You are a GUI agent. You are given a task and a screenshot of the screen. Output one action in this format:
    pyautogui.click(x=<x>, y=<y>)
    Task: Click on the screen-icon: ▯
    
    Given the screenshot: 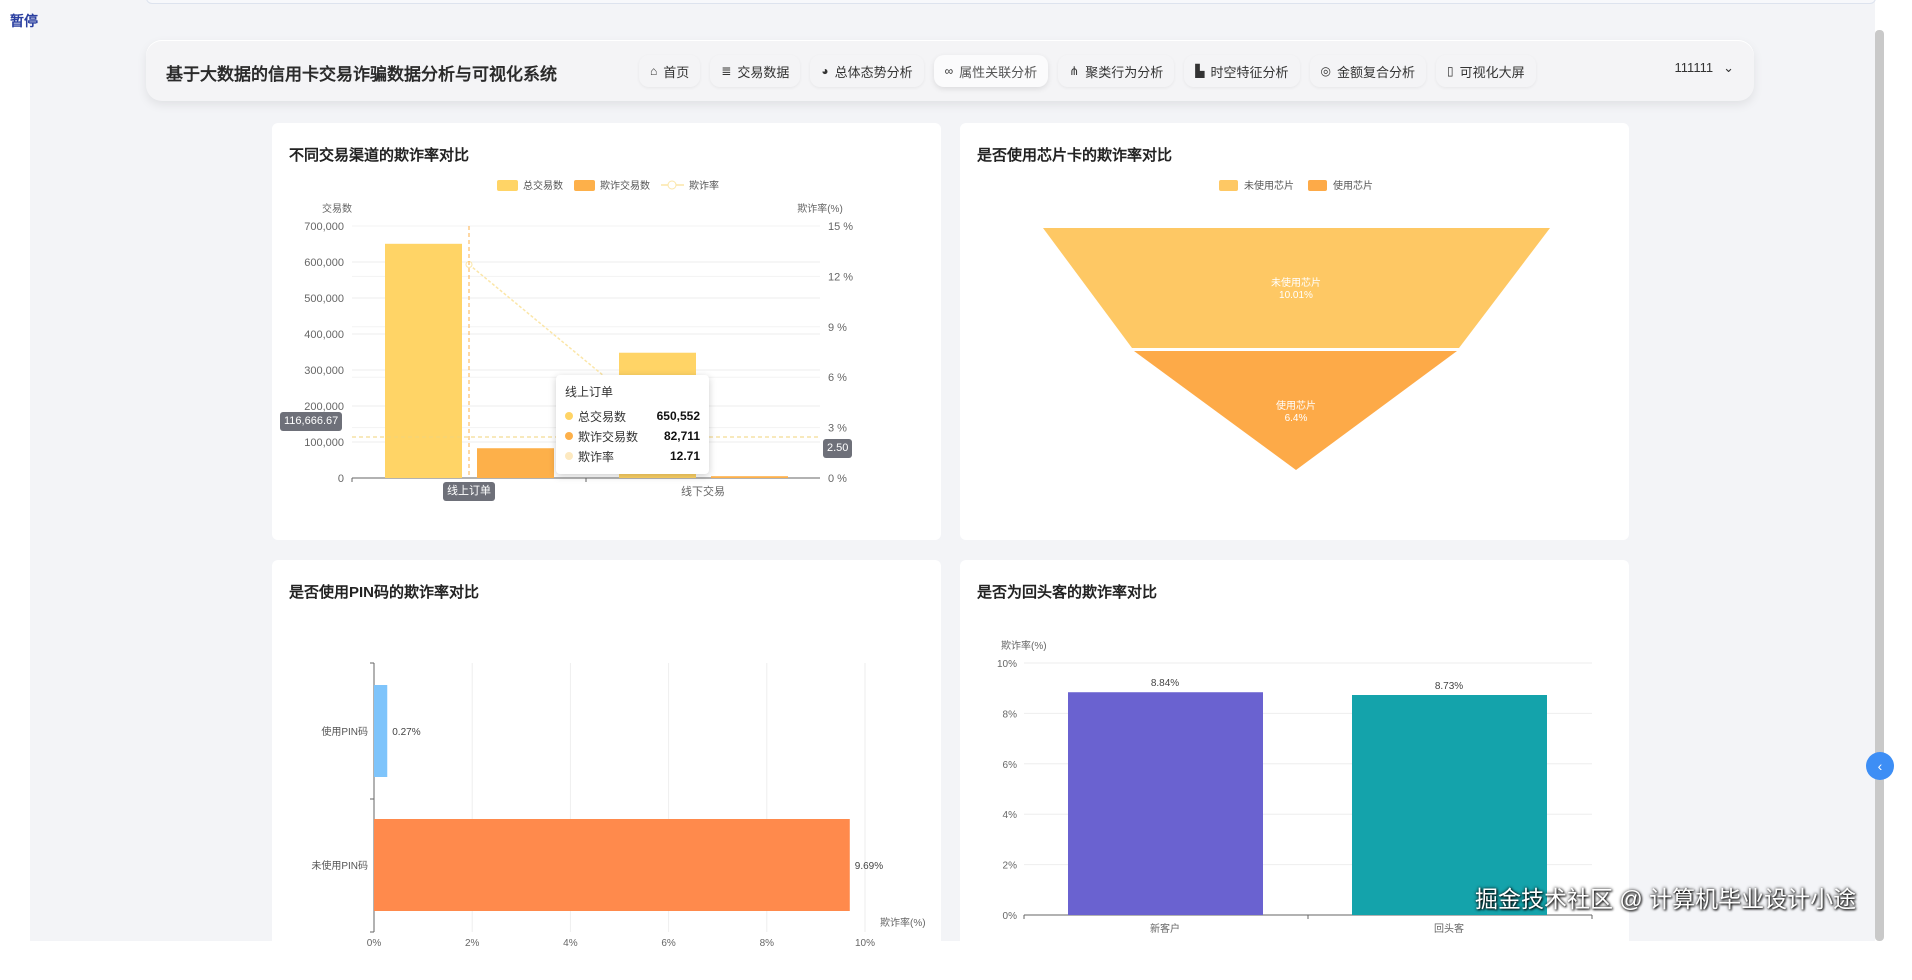 What is the action you would take?
    pyautogui.click(x=1450, y=71)
    